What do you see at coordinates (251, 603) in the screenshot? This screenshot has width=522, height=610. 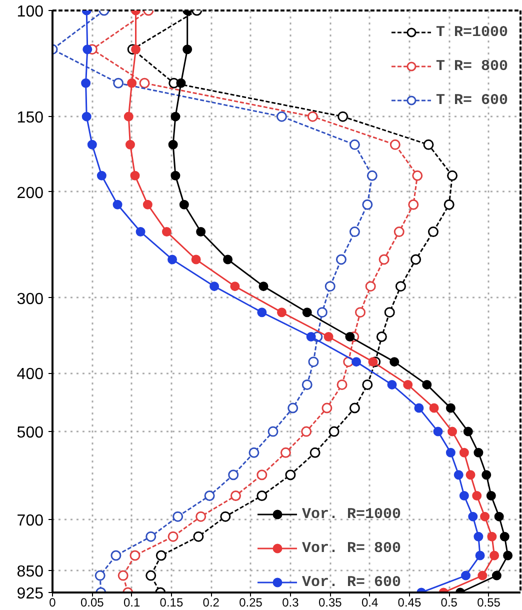 I see `x-tick-label: 0.25` at bounding box center [251, 603].